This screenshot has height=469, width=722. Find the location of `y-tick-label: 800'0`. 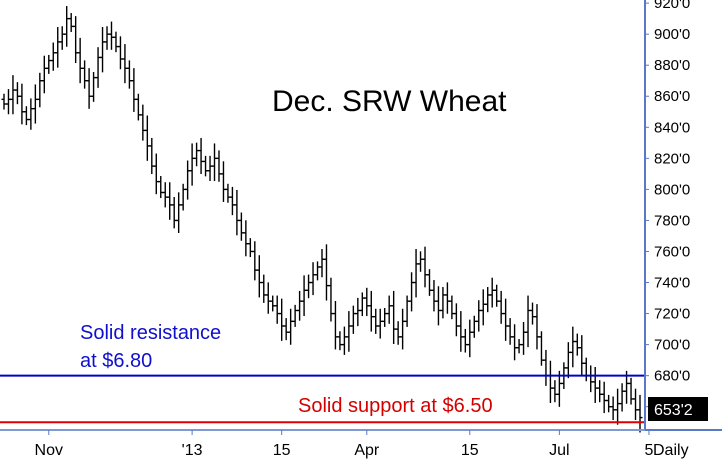

y-tick-label: 800'0 is located at coordinates (672, 189).